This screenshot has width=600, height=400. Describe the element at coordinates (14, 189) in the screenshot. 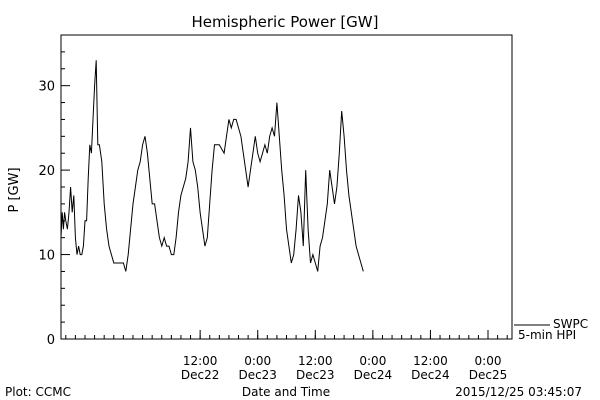

I see `y-axis-label: P [GW]` at that location.